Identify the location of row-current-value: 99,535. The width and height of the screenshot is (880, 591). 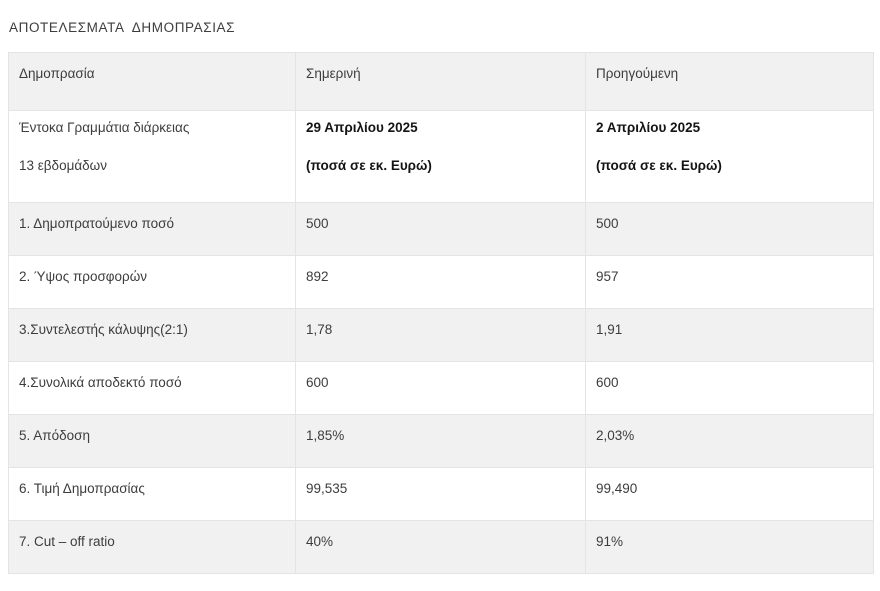
(440, 494).